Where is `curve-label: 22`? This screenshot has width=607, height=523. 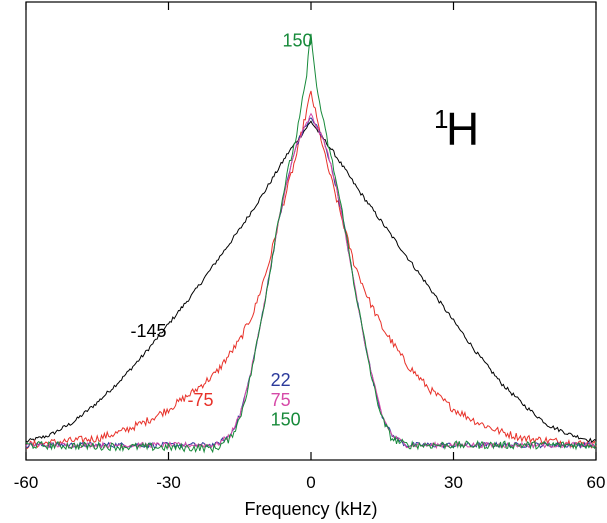
curve-label: 22 is located at coordinates (281, 380).